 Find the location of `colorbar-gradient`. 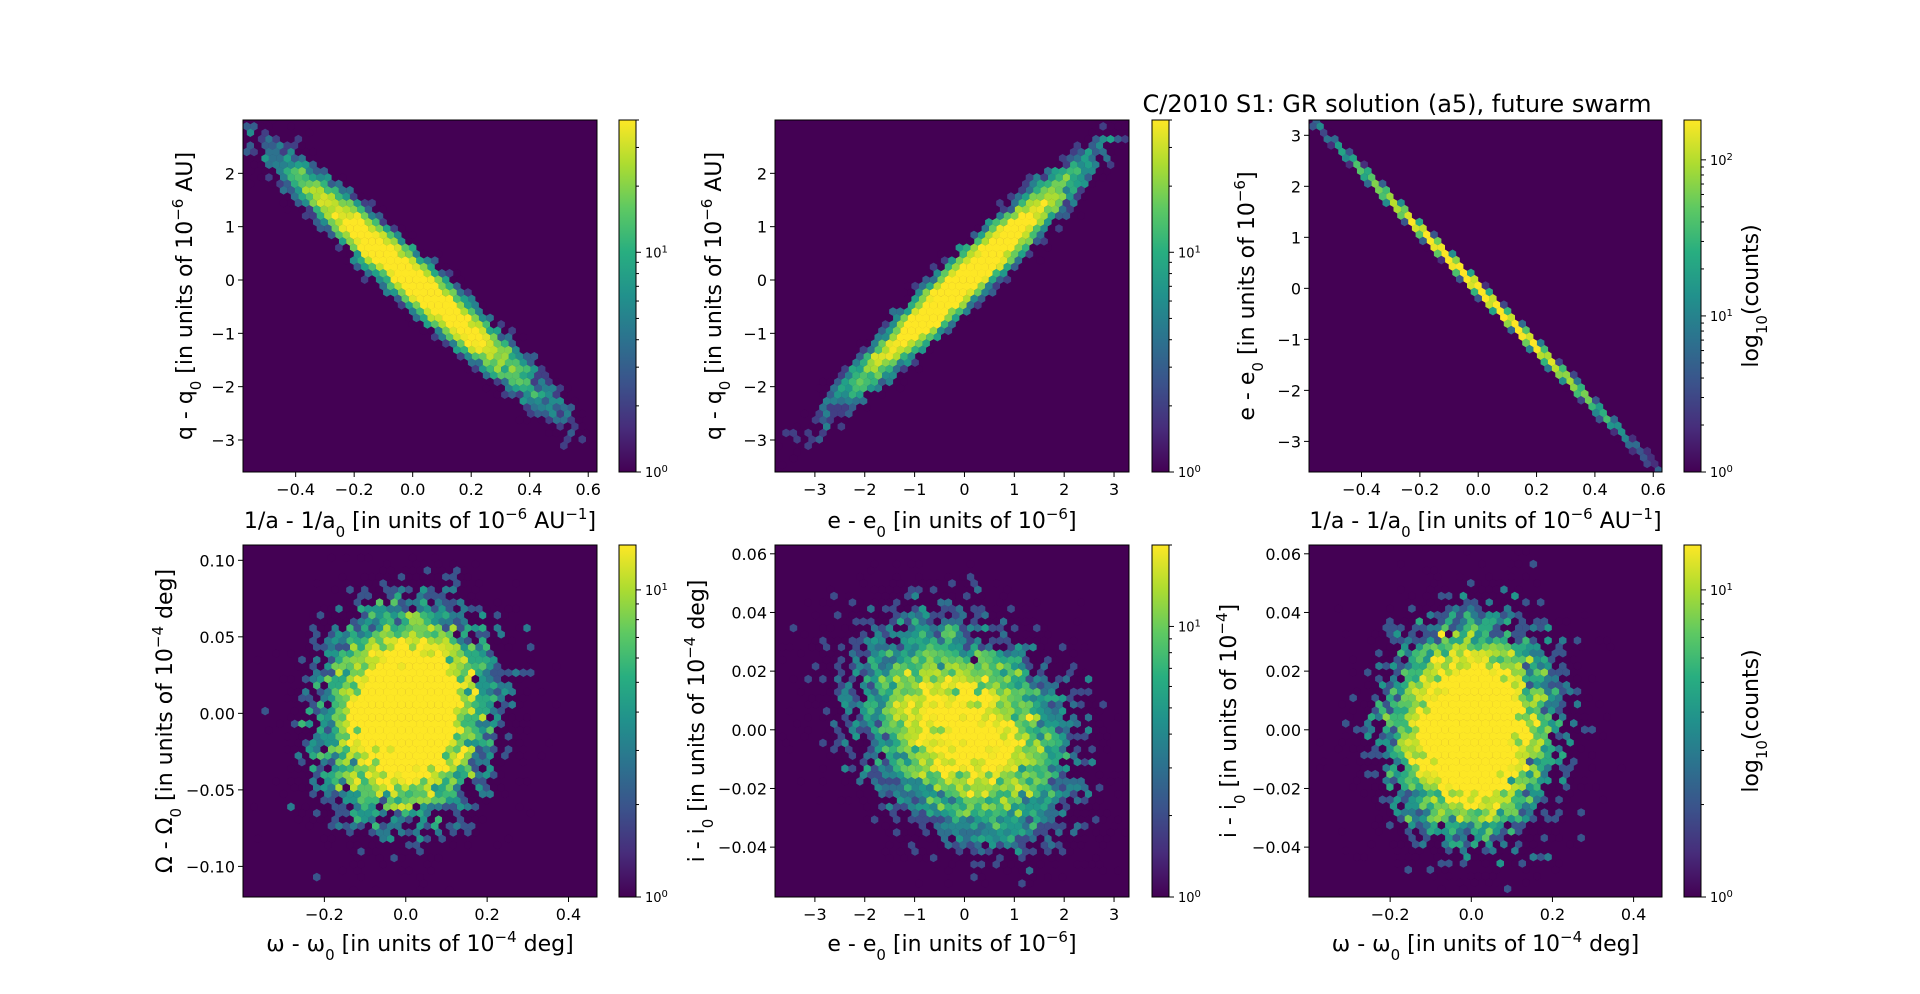

colorbar-gradient is located at coordinates (627, 721).